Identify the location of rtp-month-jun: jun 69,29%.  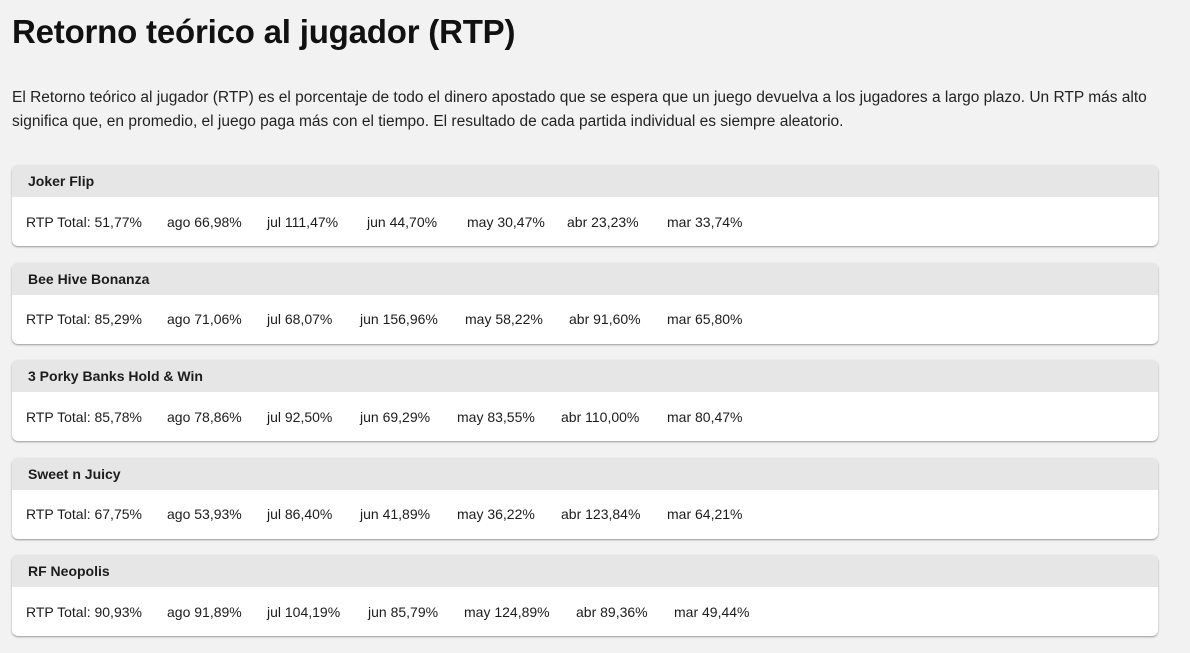
(395, 416).